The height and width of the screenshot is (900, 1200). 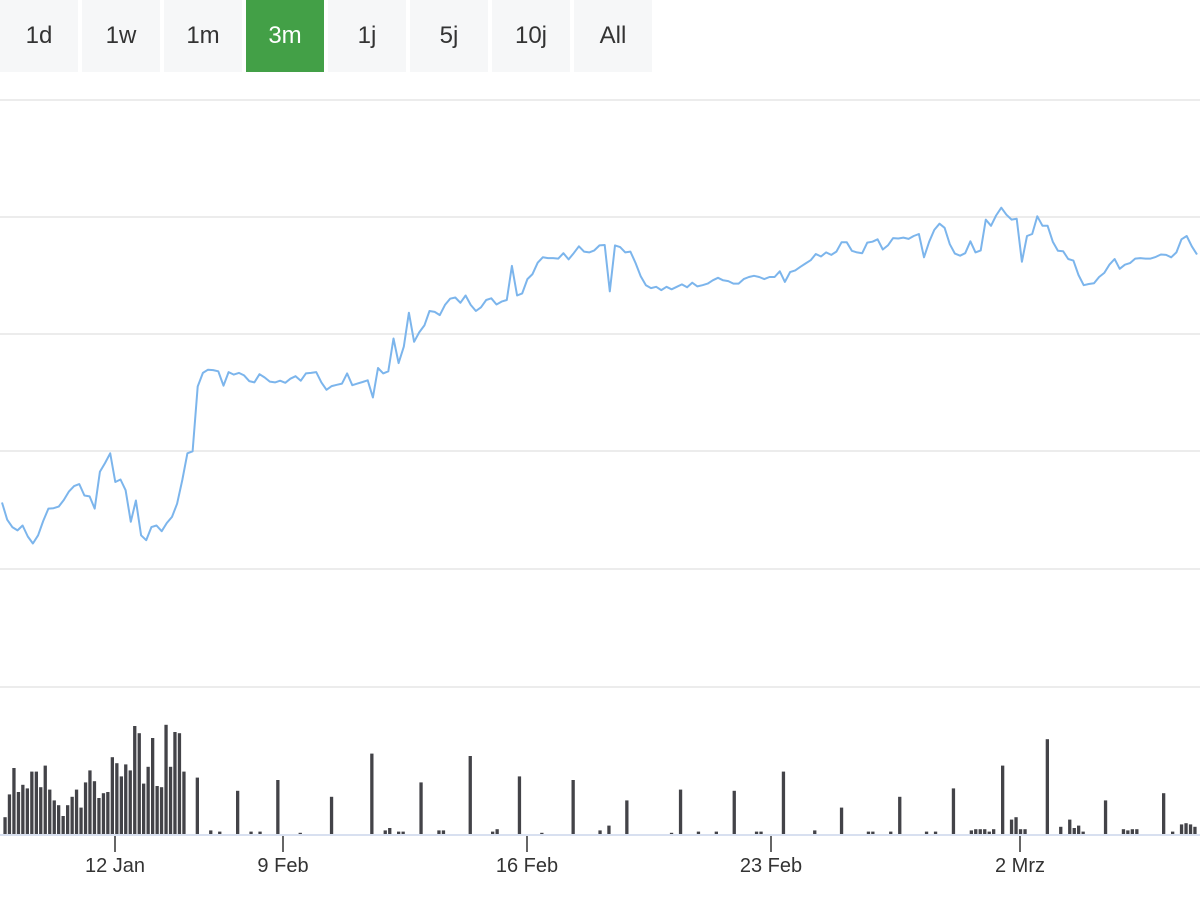 I want to click on range-selector: 1d 1w 1m 3m 1j 5j 10j All, so click(x=326, y=36).